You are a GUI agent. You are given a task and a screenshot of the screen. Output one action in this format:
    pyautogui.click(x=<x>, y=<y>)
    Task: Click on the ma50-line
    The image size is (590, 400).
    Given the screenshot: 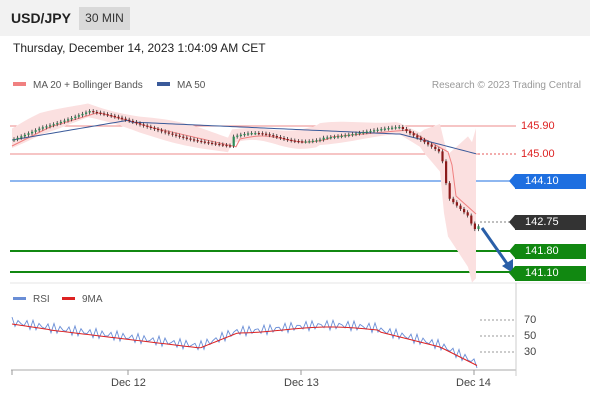 What is the action you would take?
    pyautogui.click(x=244, y=137)
    